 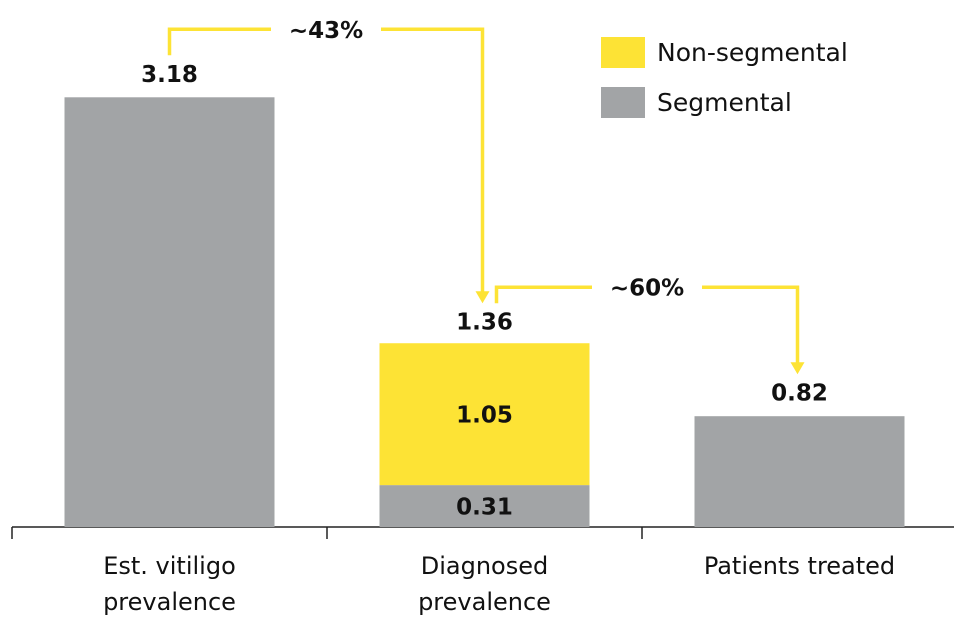 I want to click on legend-label: Segmental, so click(x=724, y=102).